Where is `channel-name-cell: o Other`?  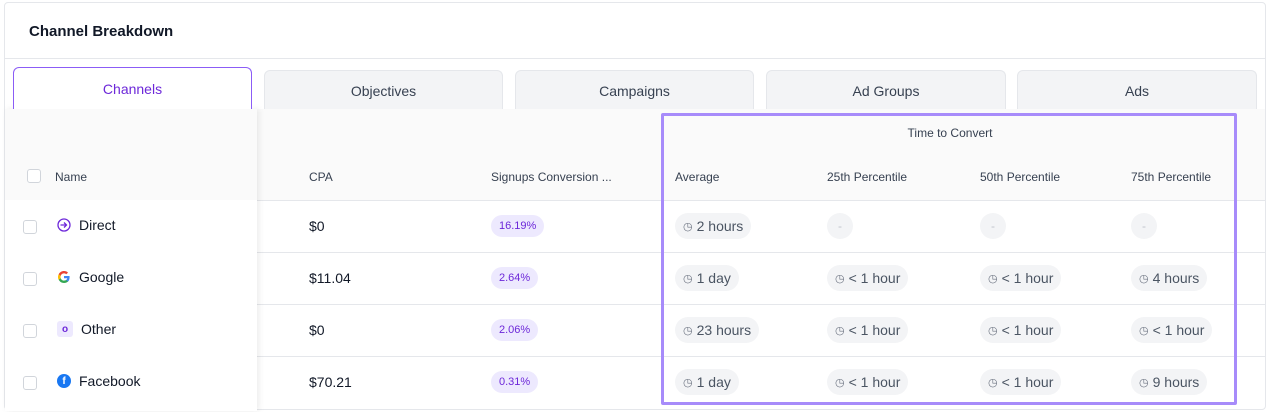
channel-name-cell: o Other is located at coordinates (86, 329).